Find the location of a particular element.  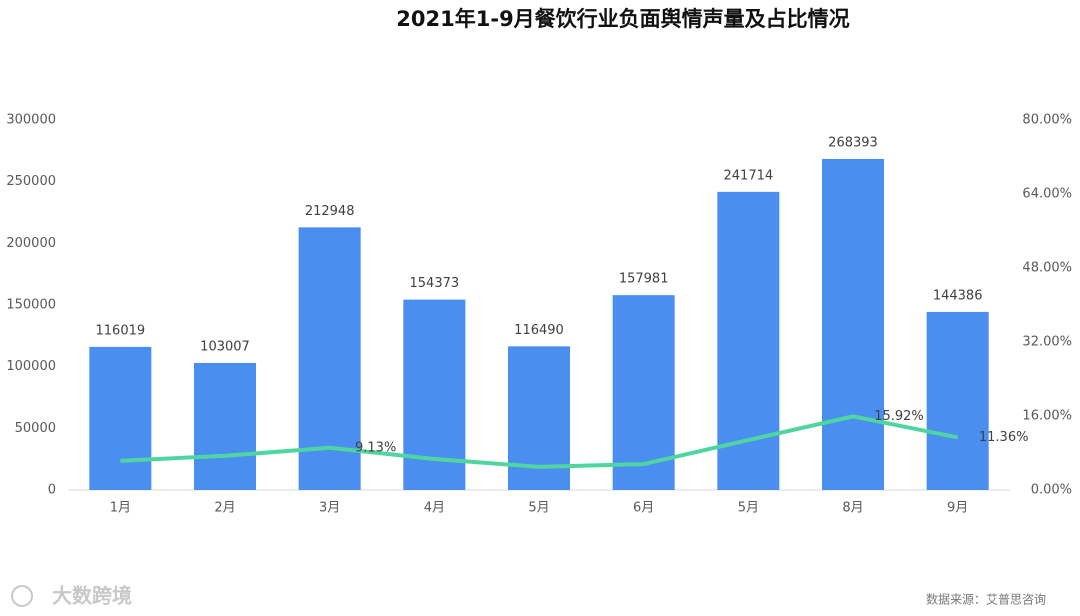

bar-label: 268393 is located at coordinates (853, 142).